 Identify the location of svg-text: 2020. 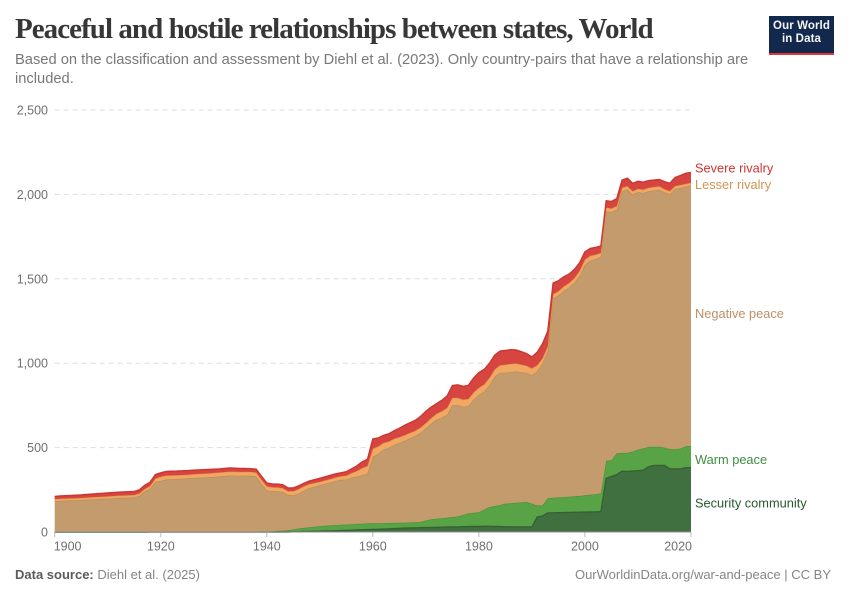
(678, 547).